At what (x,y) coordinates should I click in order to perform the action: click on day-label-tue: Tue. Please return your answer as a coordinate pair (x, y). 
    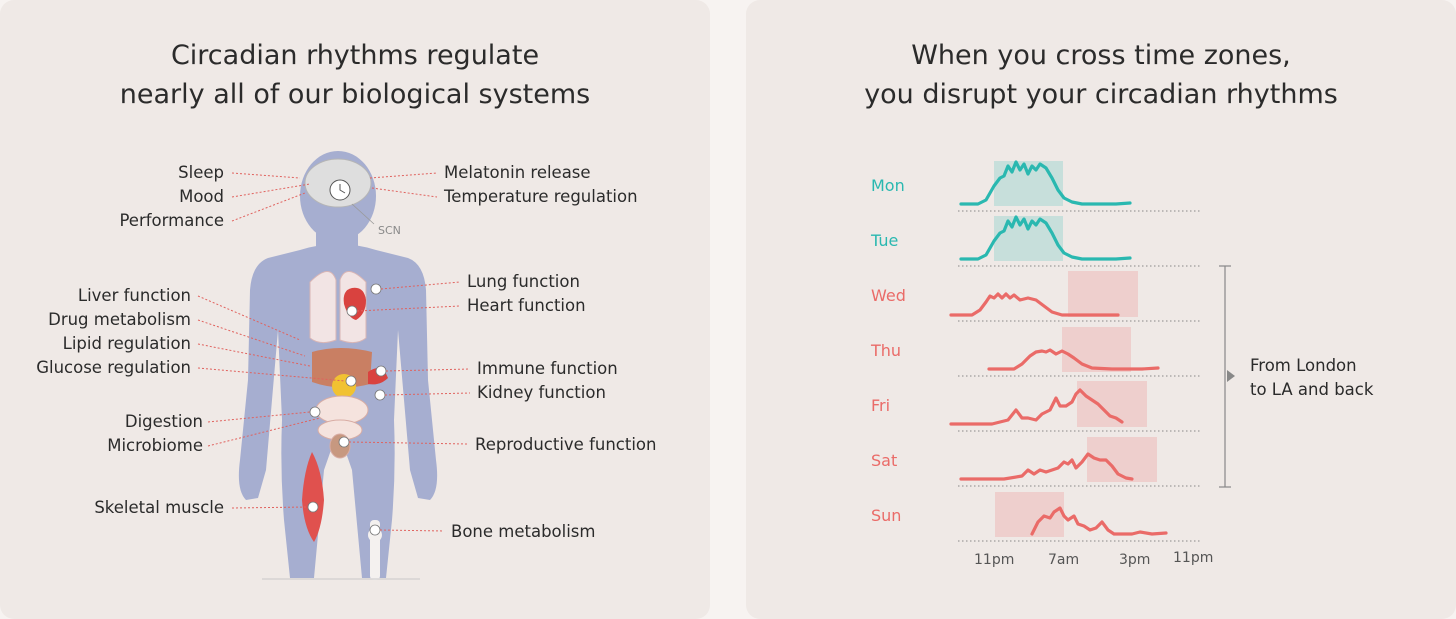
    Looking at the image, I should click on (885, 240).